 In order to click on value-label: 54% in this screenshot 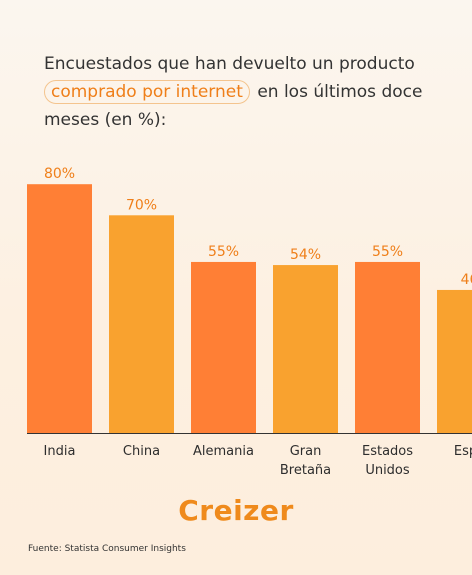, I will do `click(305, 255)`.